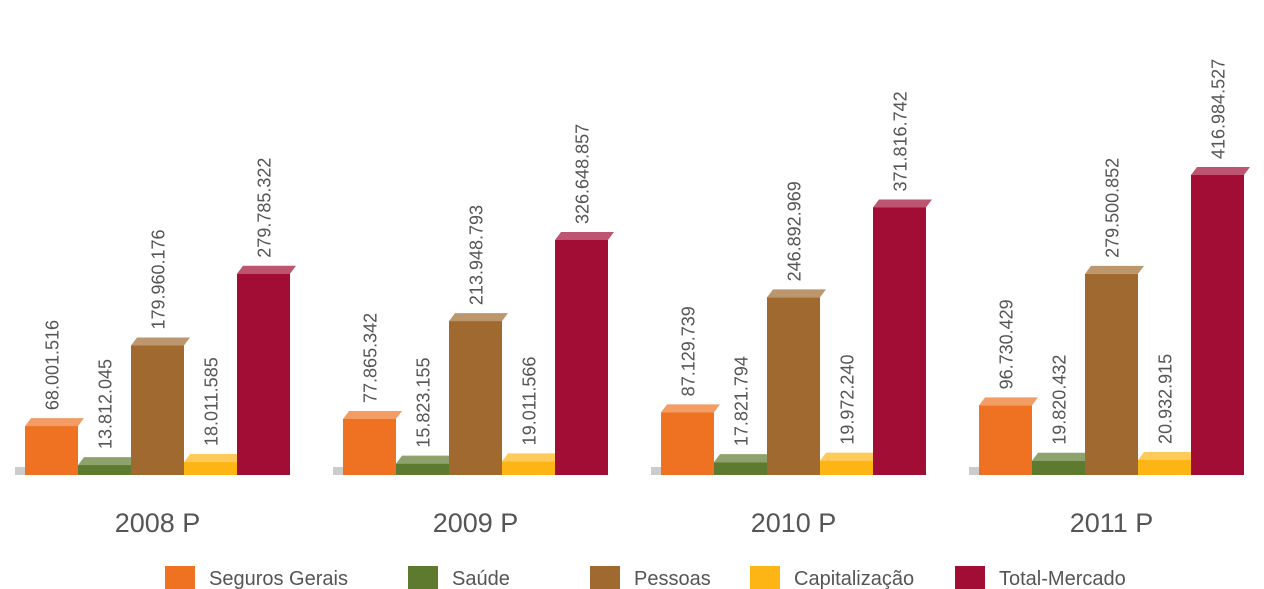 This screenshot has width=1264, height=589. I want to click on legend-label: Saúde, so click(481, 578).